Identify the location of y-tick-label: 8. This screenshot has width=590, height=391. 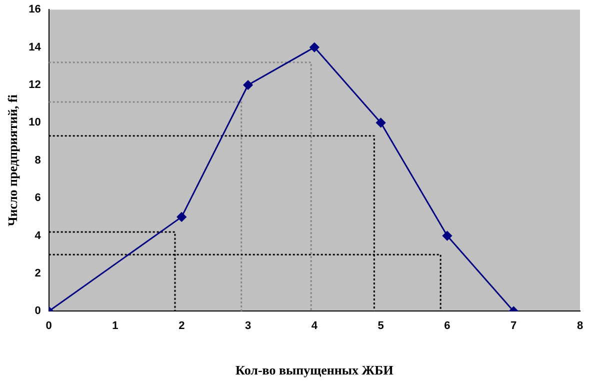
(37, 160).